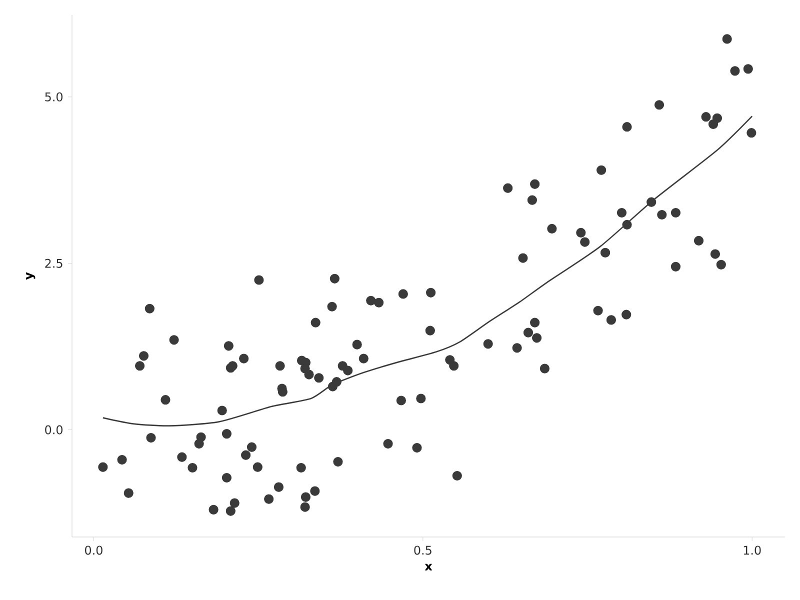 Image resolution: width=800 pixels, height=600 pixels. What do you see at coordinates (423, 550) in the screenshot?
I see `x-tick-label: 0.5` at bounding box center [423, 550].